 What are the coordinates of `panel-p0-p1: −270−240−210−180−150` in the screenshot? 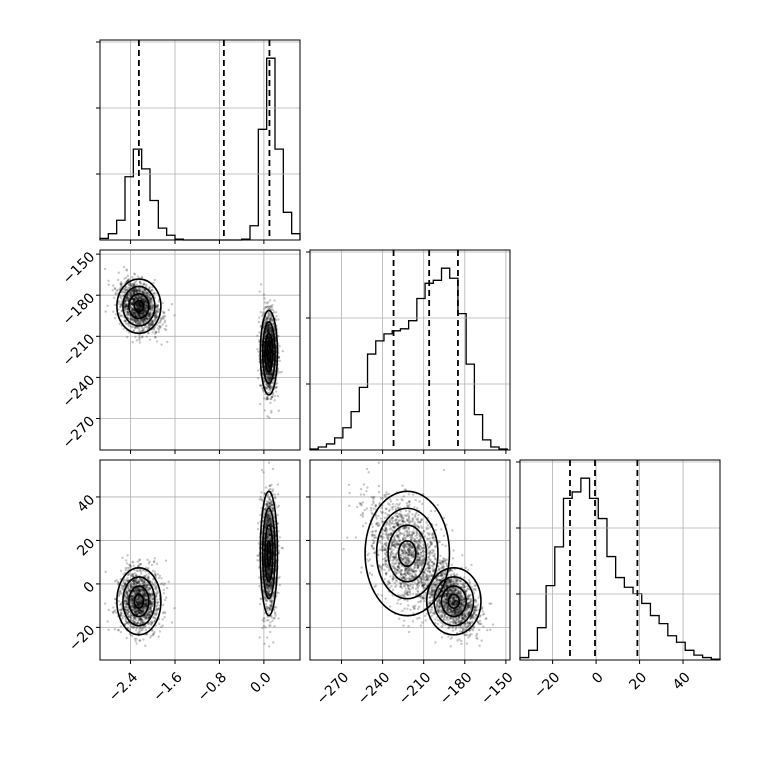 It's located at (180, 351).